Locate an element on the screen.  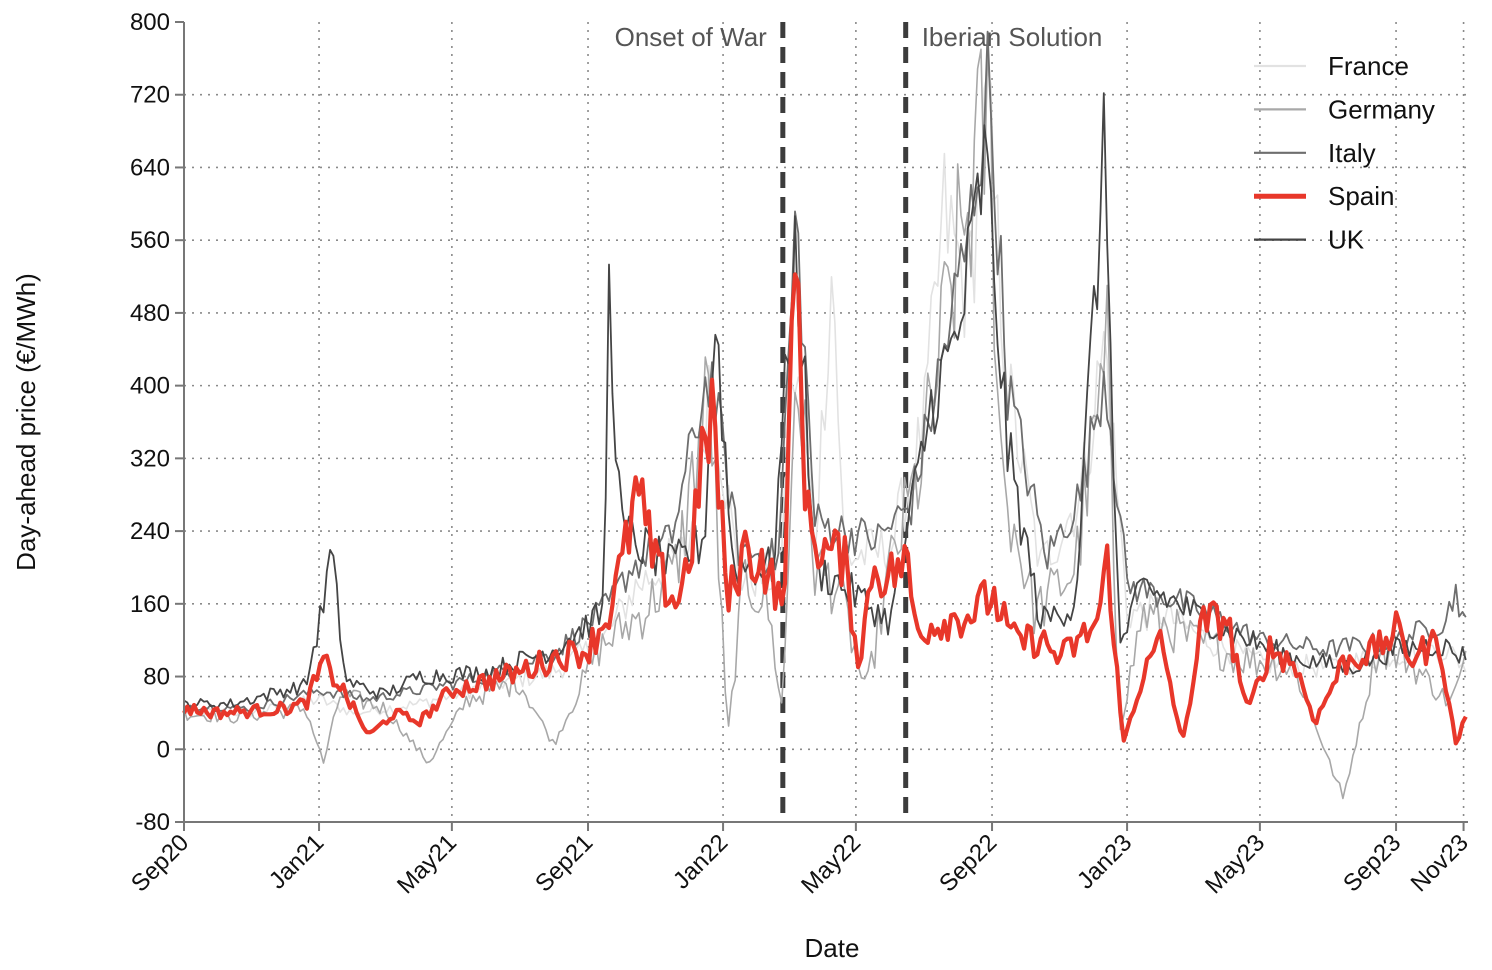
event-label: Onset of War is located at coordinates (691, 37).